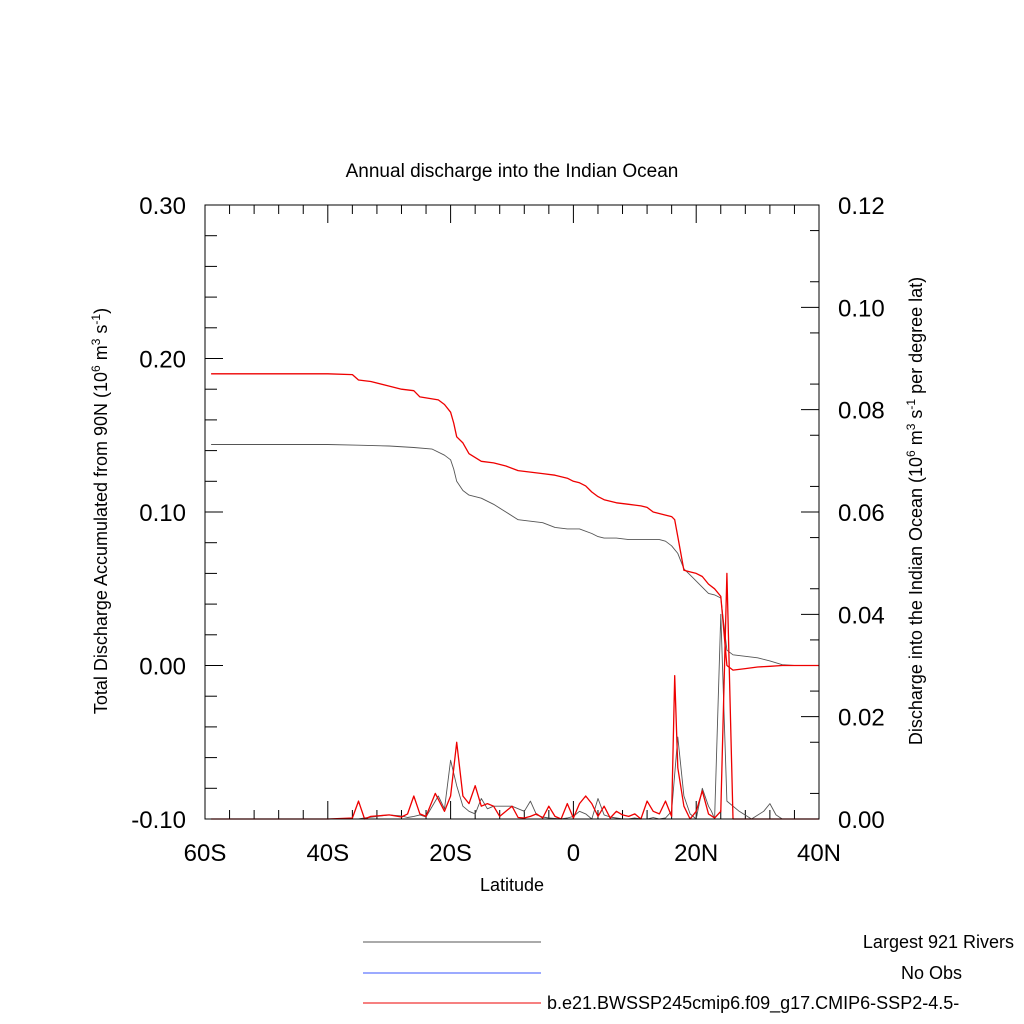 Image resolution: width=1024 pixels, height=1024 pixels. What do you see at coordinates (162, 667) in the screenshot?
I see `y-left-tick-label: 0.00` at bounding box center [162, 667].